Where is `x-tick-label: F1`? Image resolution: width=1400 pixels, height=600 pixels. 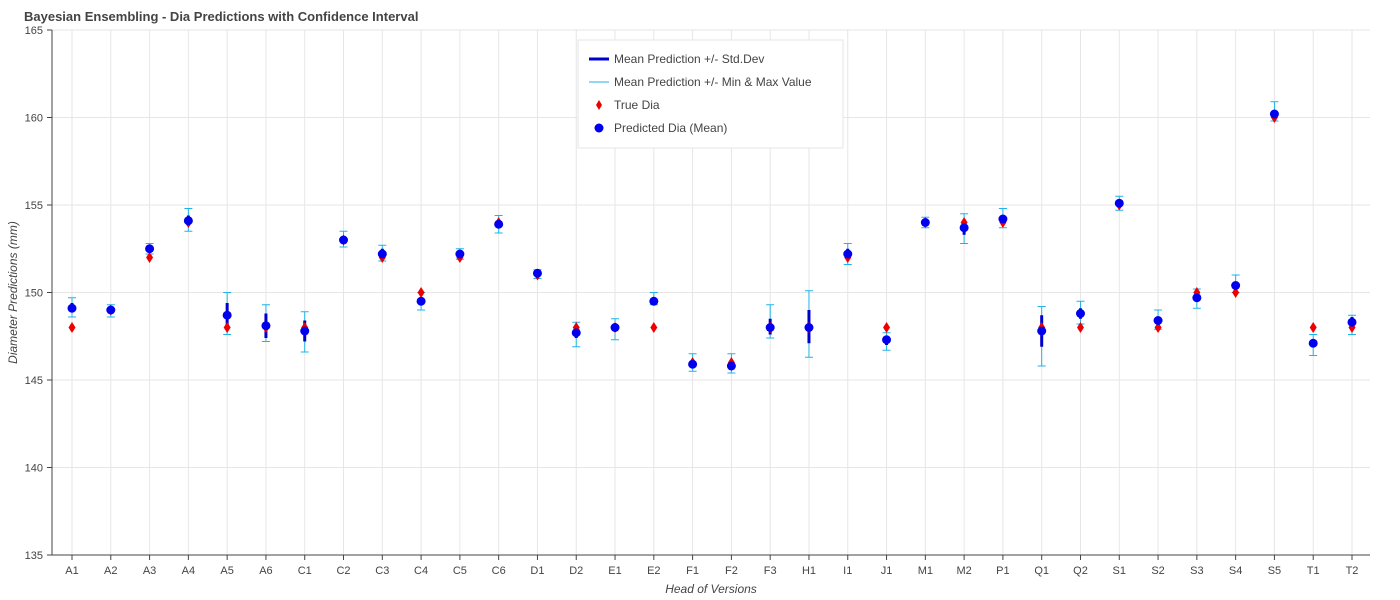
x-tick-label: F1 is located at coordinates (692, 571).